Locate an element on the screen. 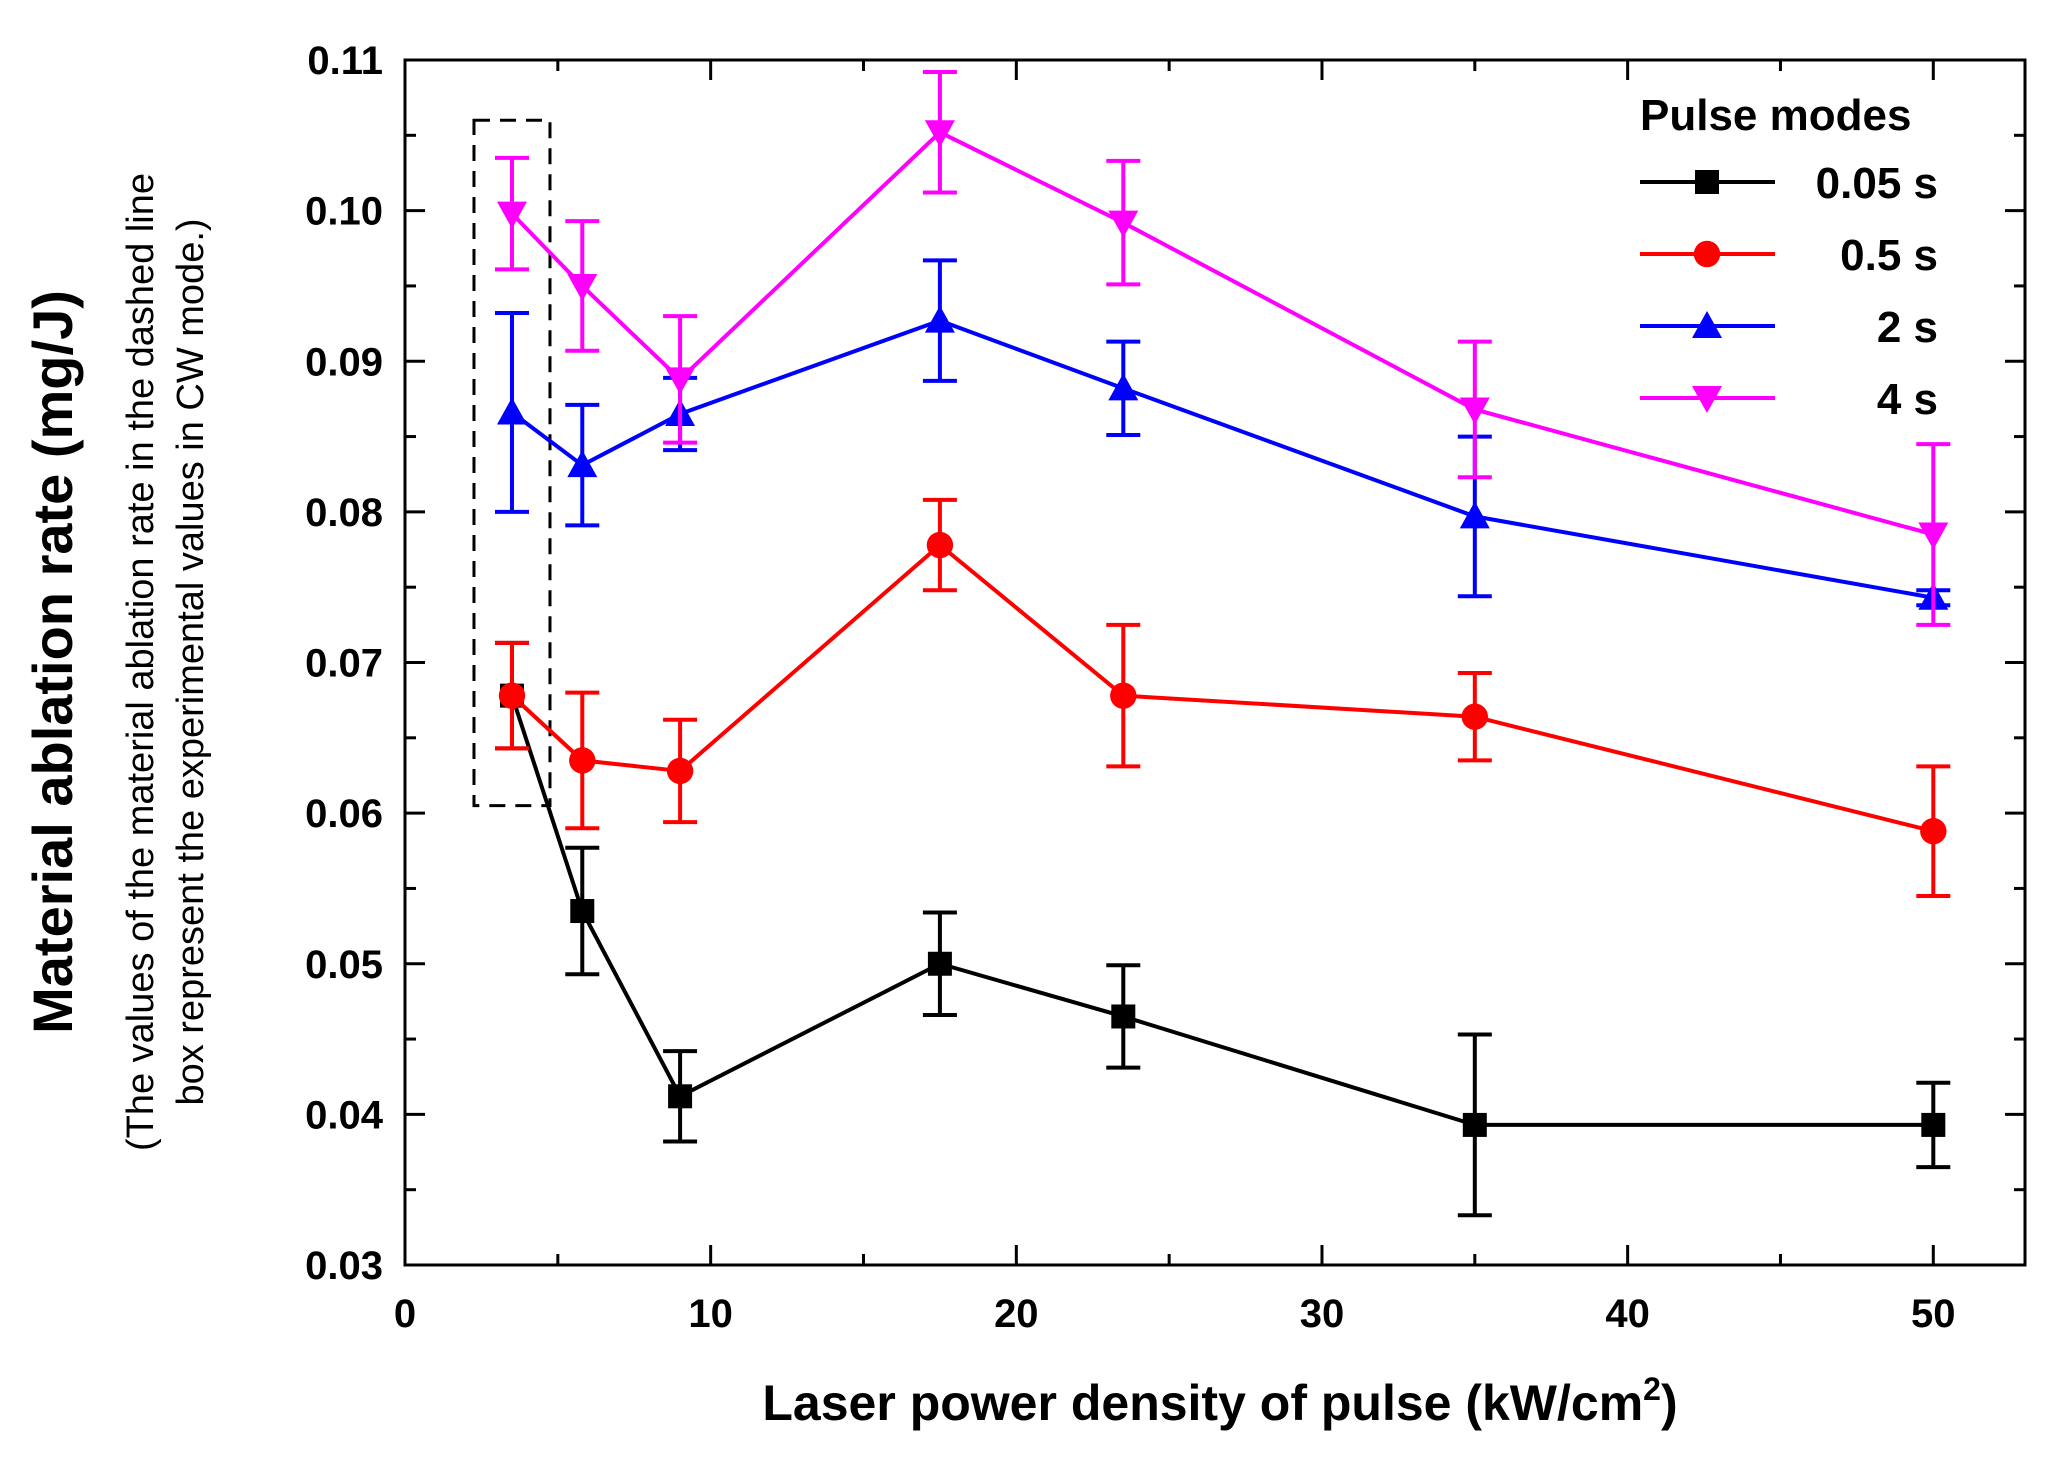 This screenshot has width=2071, height=1465. legend-entry: 4 s is located at coordinates (1789, 399).